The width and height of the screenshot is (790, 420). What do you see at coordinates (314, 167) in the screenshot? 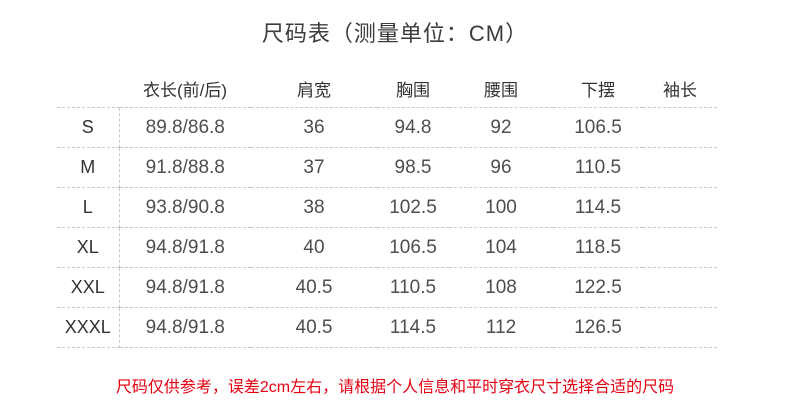
I see `value-cell: 37` at bounding box center [314, 167].